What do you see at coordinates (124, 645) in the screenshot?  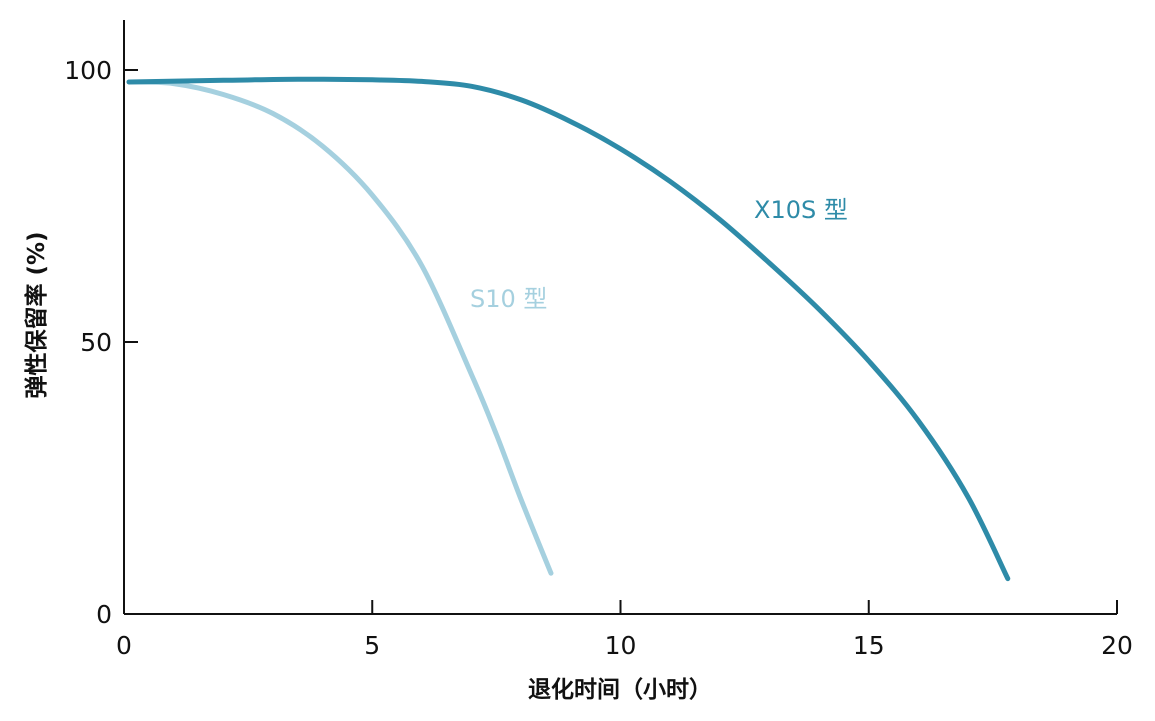 I see `x-tick-label: 0` at bounding box center [124, 645].